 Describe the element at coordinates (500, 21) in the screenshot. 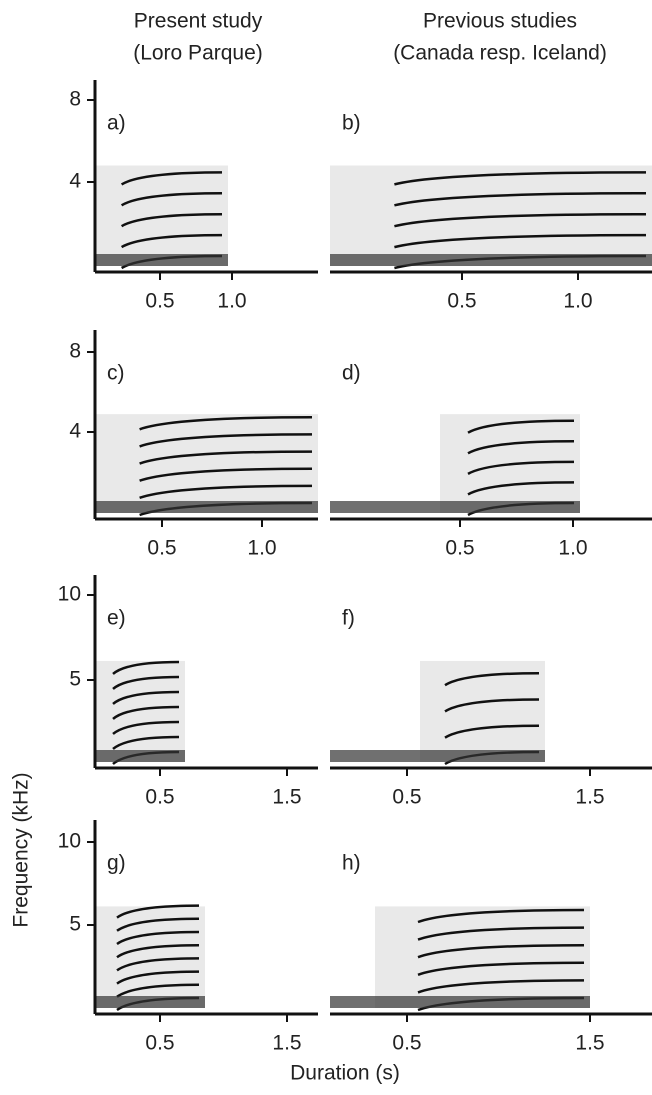

I see `column-title: Previous studies` at that location.